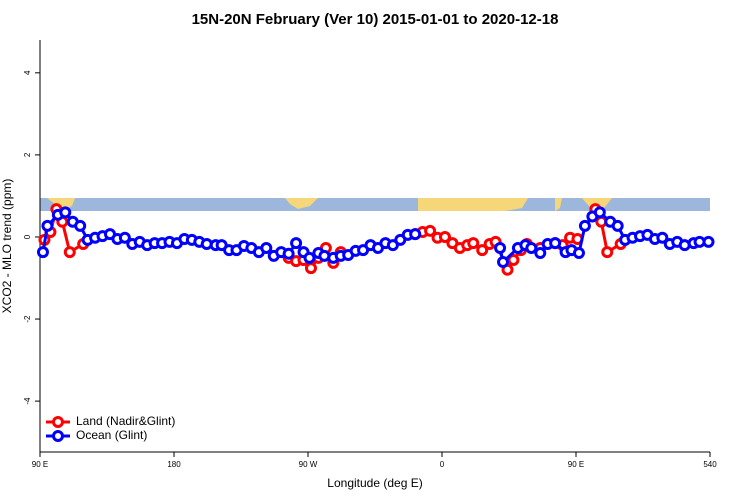 Image resolution: width=750 pixels, height=500 pixels. What do you see at coordinates (27, 319) in the screenshot?
I see `y-tick-label: -2` at bounding box center [27, 319].